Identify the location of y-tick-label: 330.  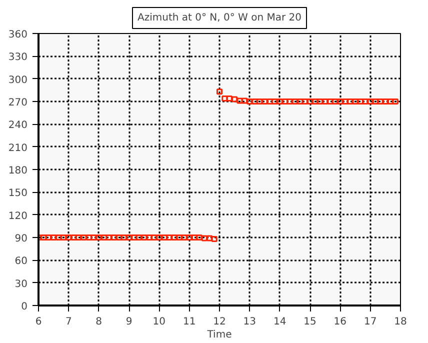
(18, 58).